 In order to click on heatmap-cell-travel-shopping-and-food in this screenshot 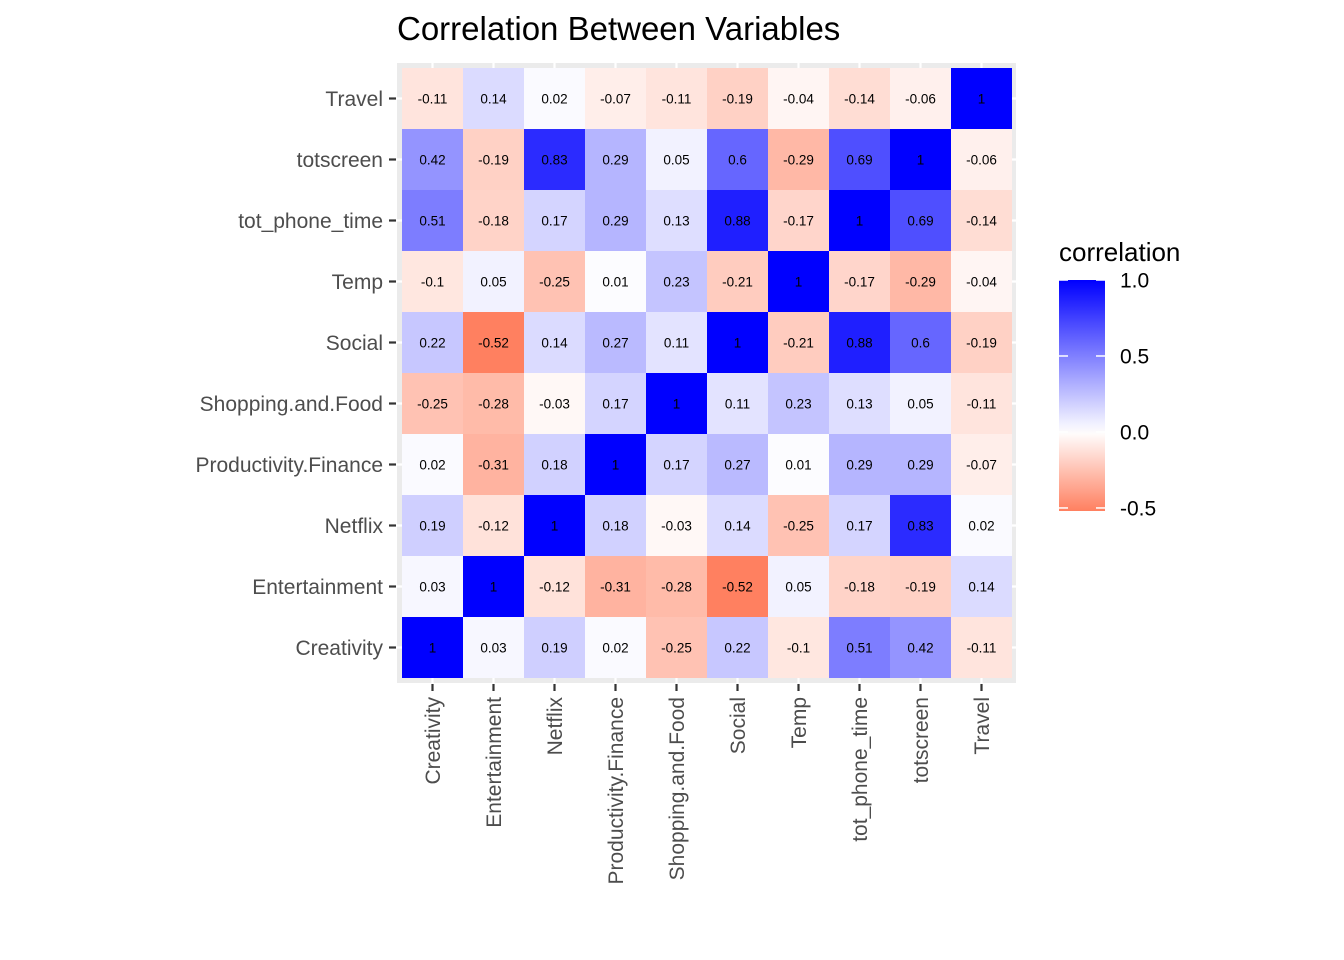, I will do `click(676, 98)`.